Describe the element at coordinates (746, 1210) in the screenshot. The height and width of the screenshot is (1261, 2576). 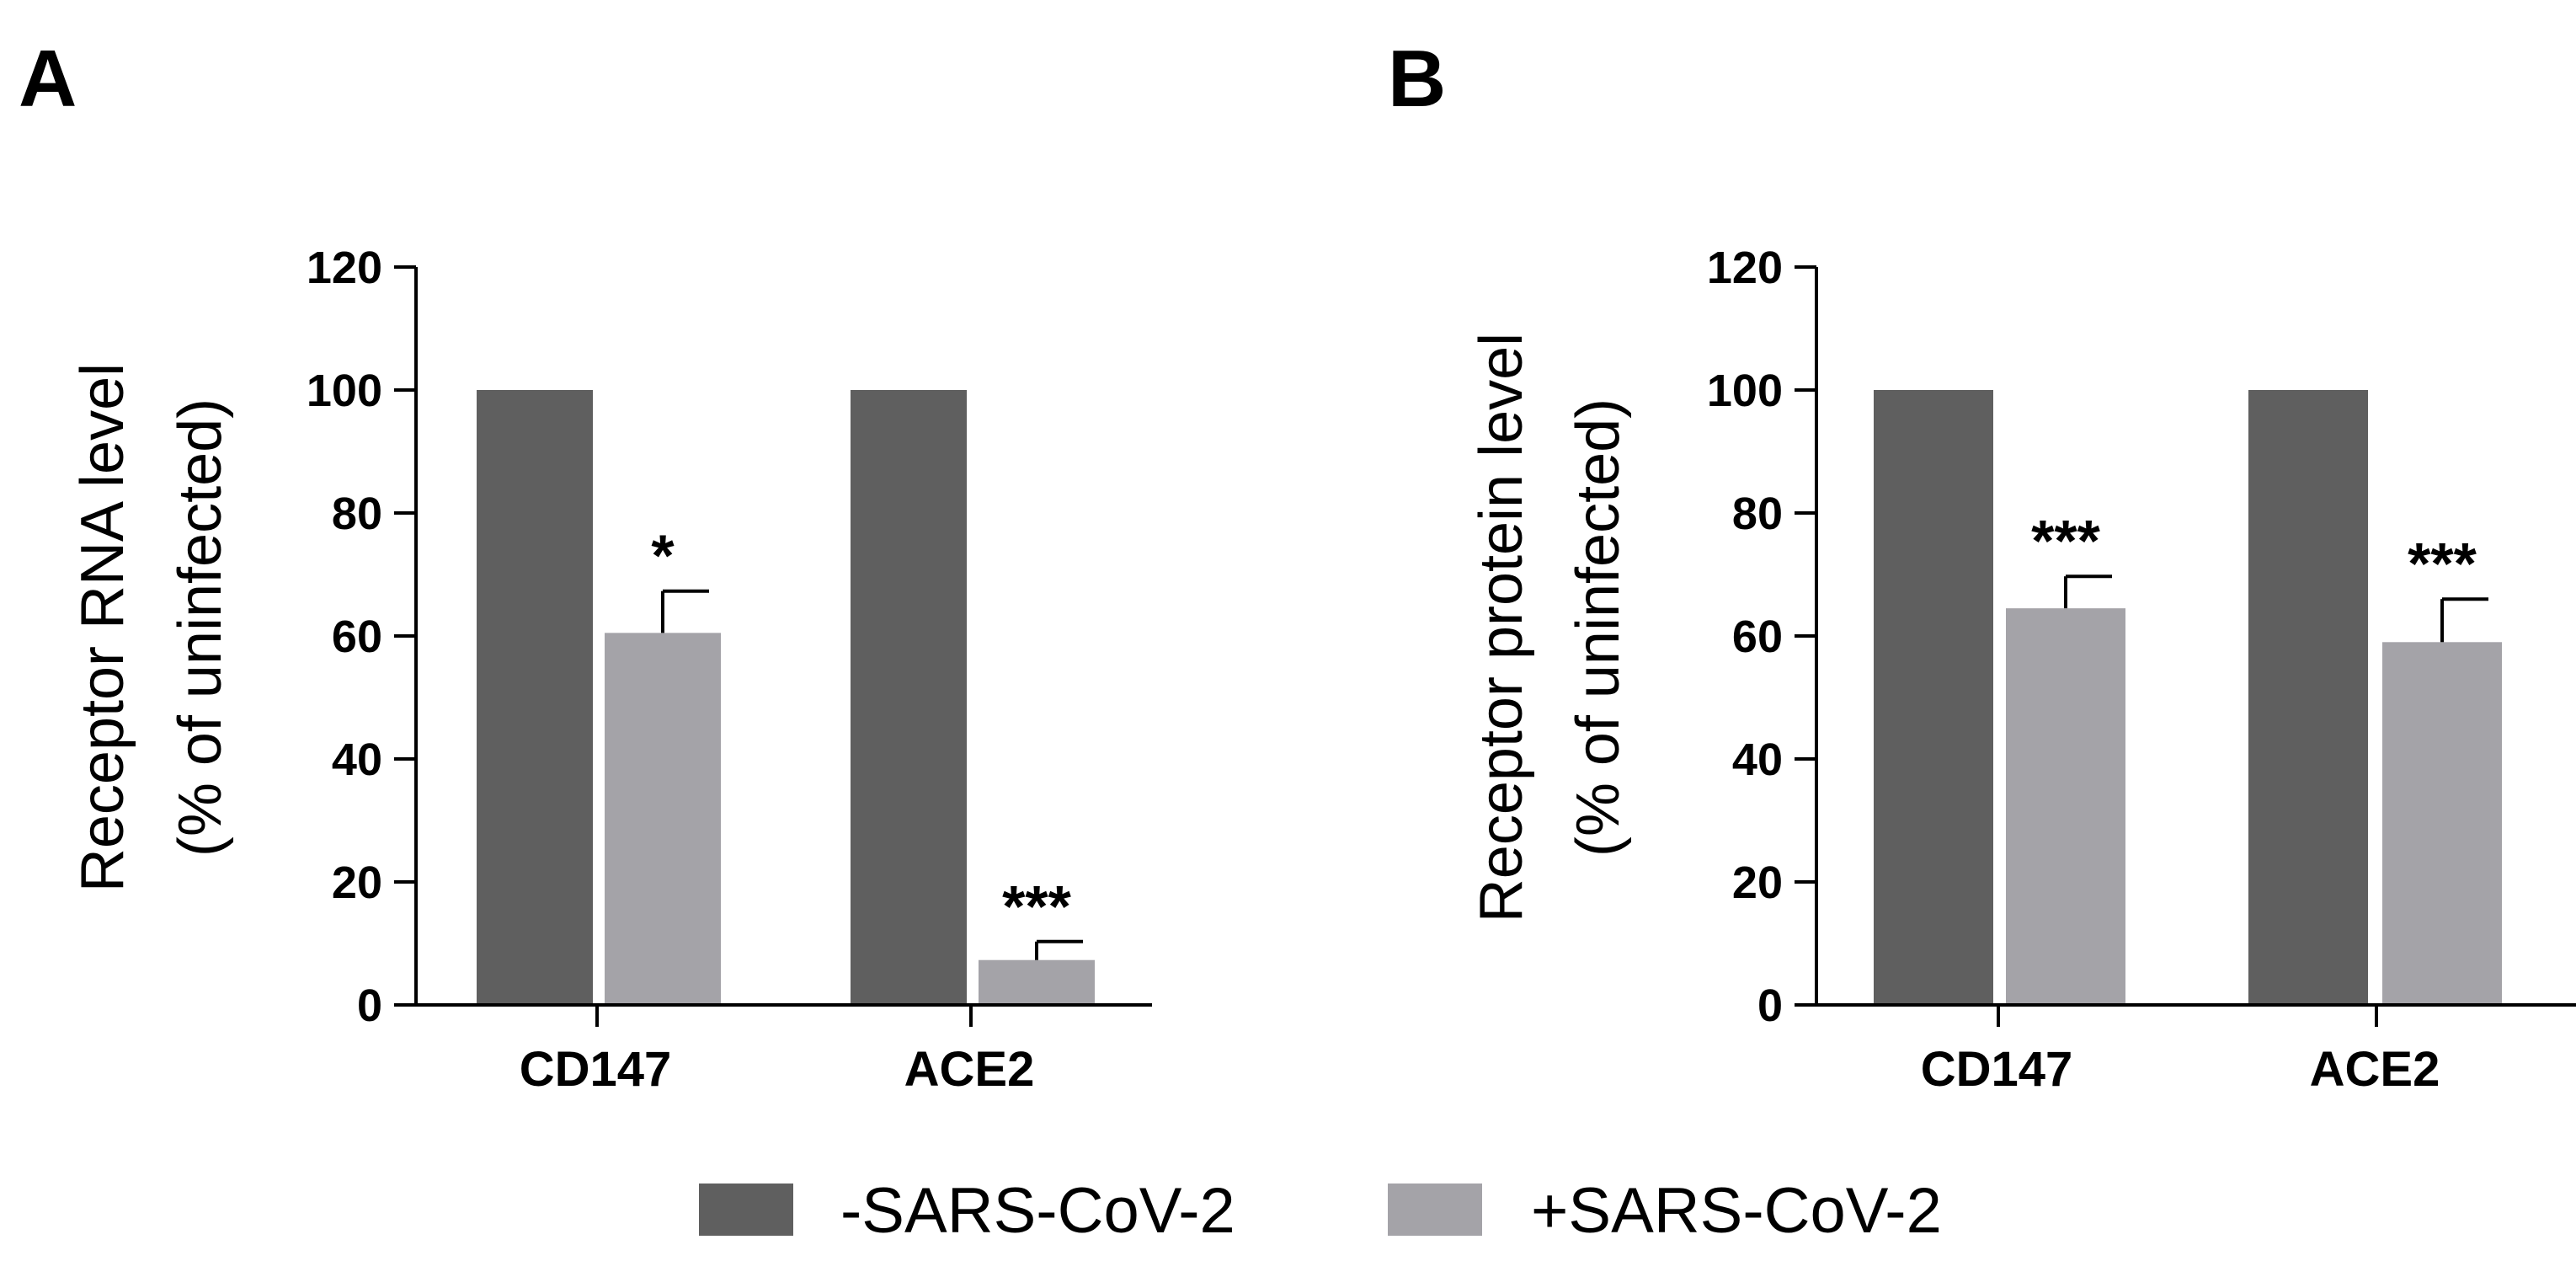
I see `legend-swatch-uninfected` at that location.